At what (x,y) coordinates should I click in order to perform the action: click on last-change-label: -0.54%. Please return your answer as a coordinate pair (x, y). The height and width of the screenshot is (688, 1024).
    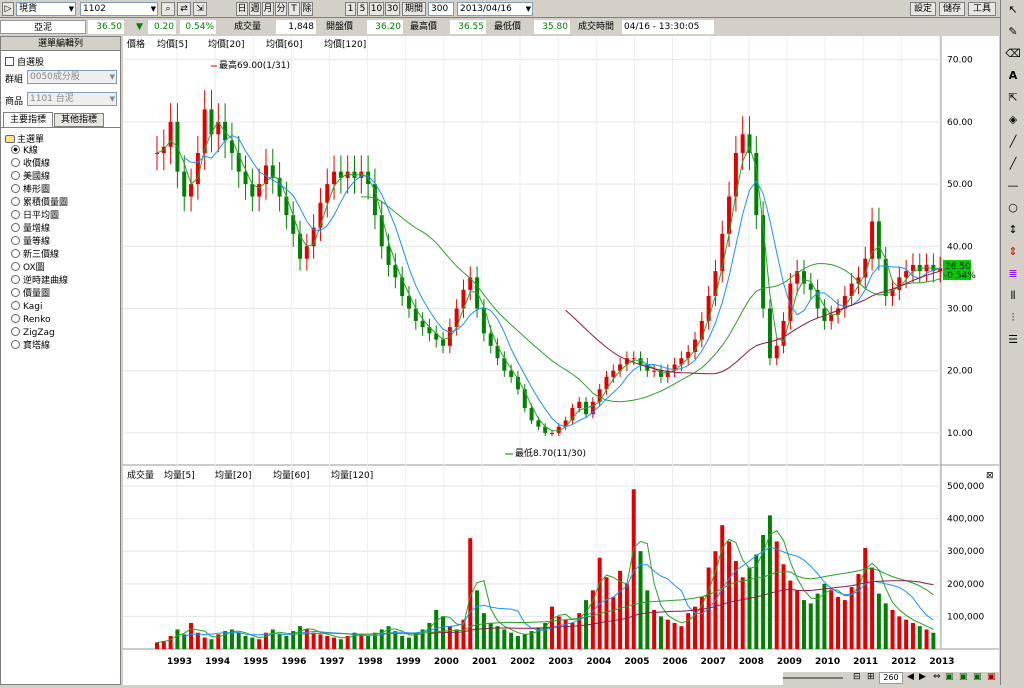
    Looking at the image, I should click on (960, 276).